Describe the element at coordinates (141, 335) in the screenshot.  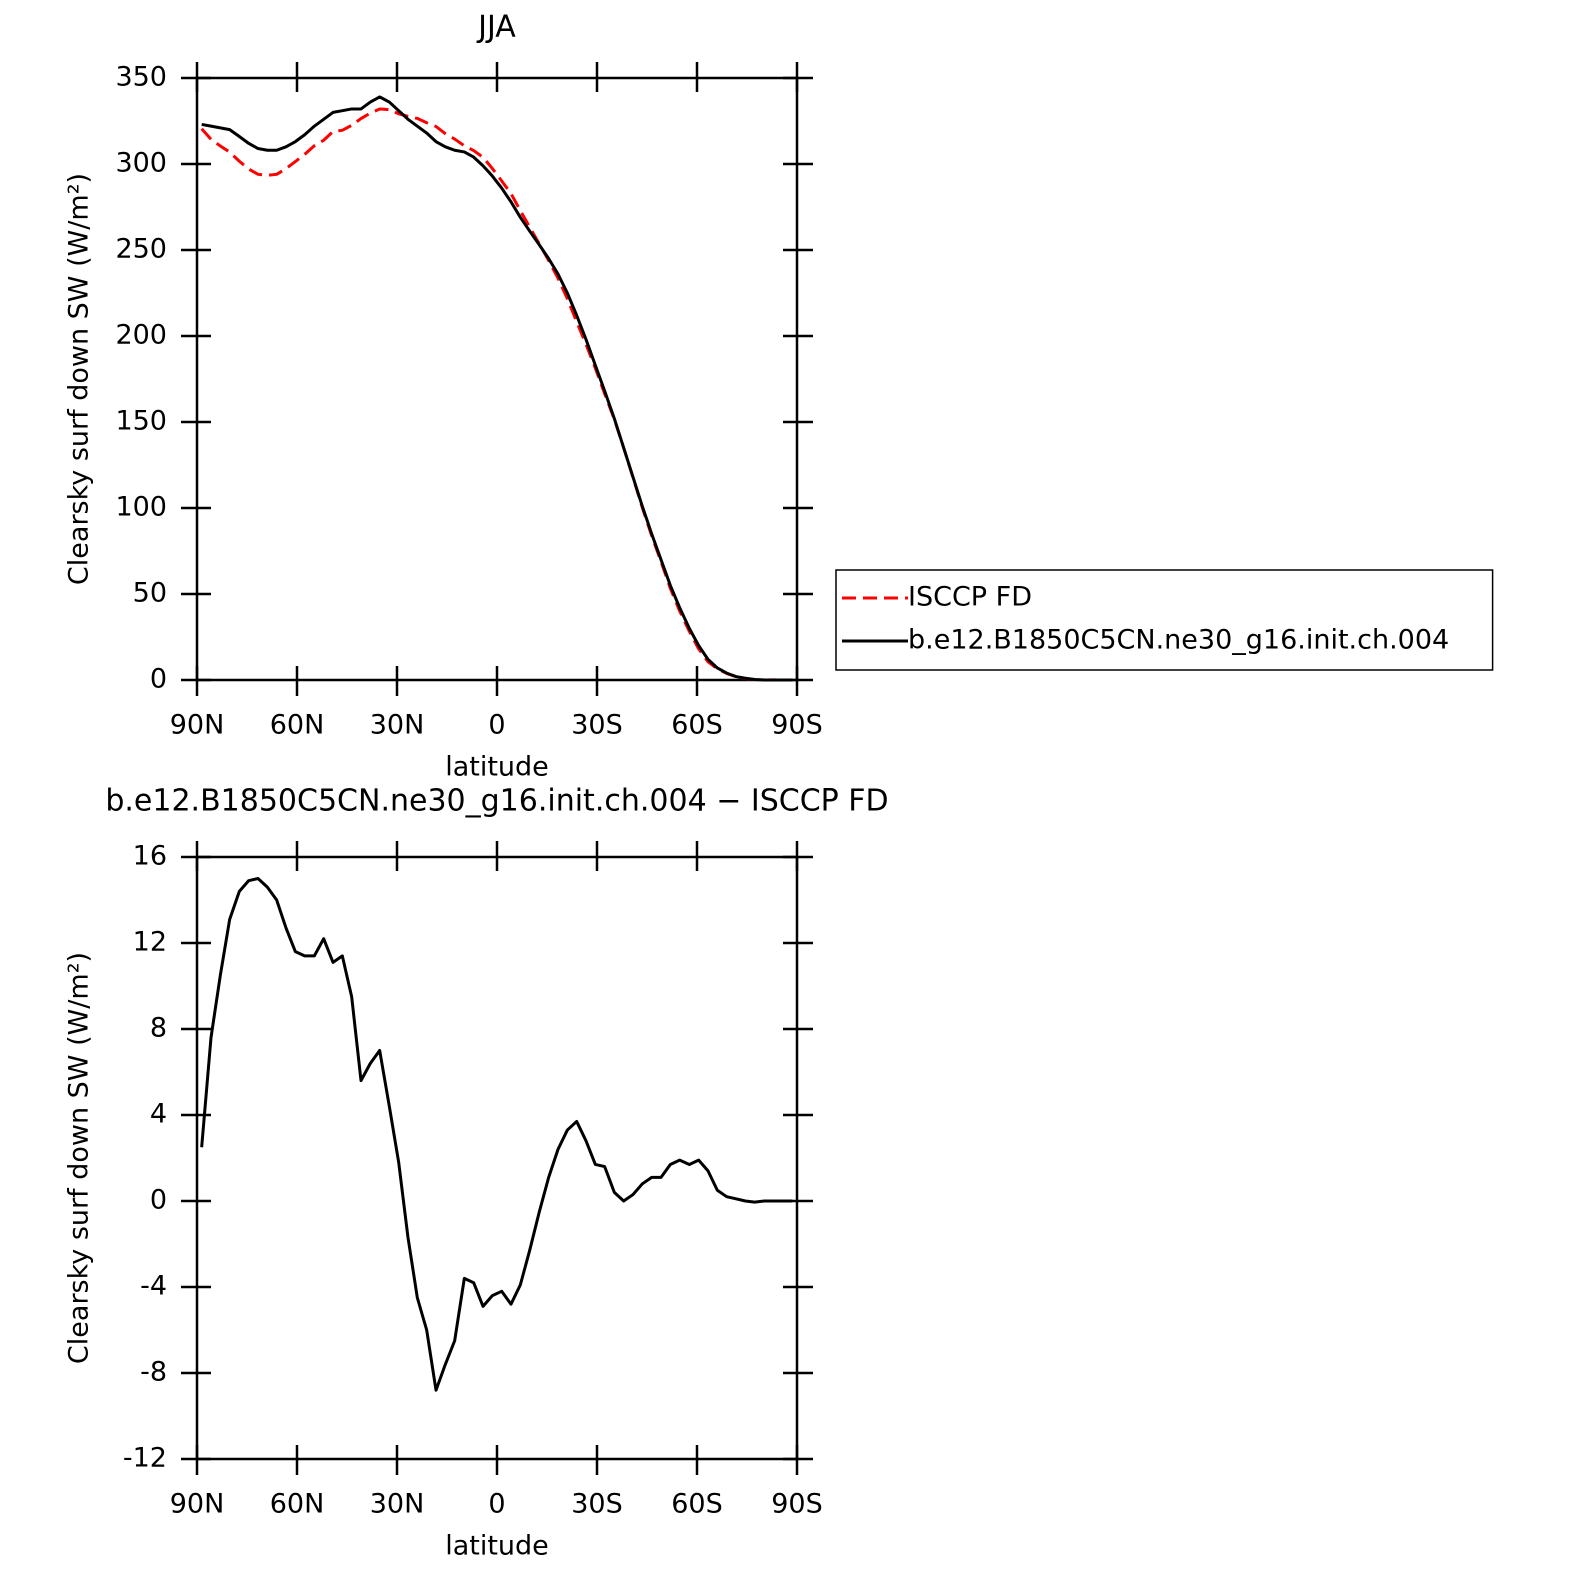
I see `y-tick-label: 200` at that location.